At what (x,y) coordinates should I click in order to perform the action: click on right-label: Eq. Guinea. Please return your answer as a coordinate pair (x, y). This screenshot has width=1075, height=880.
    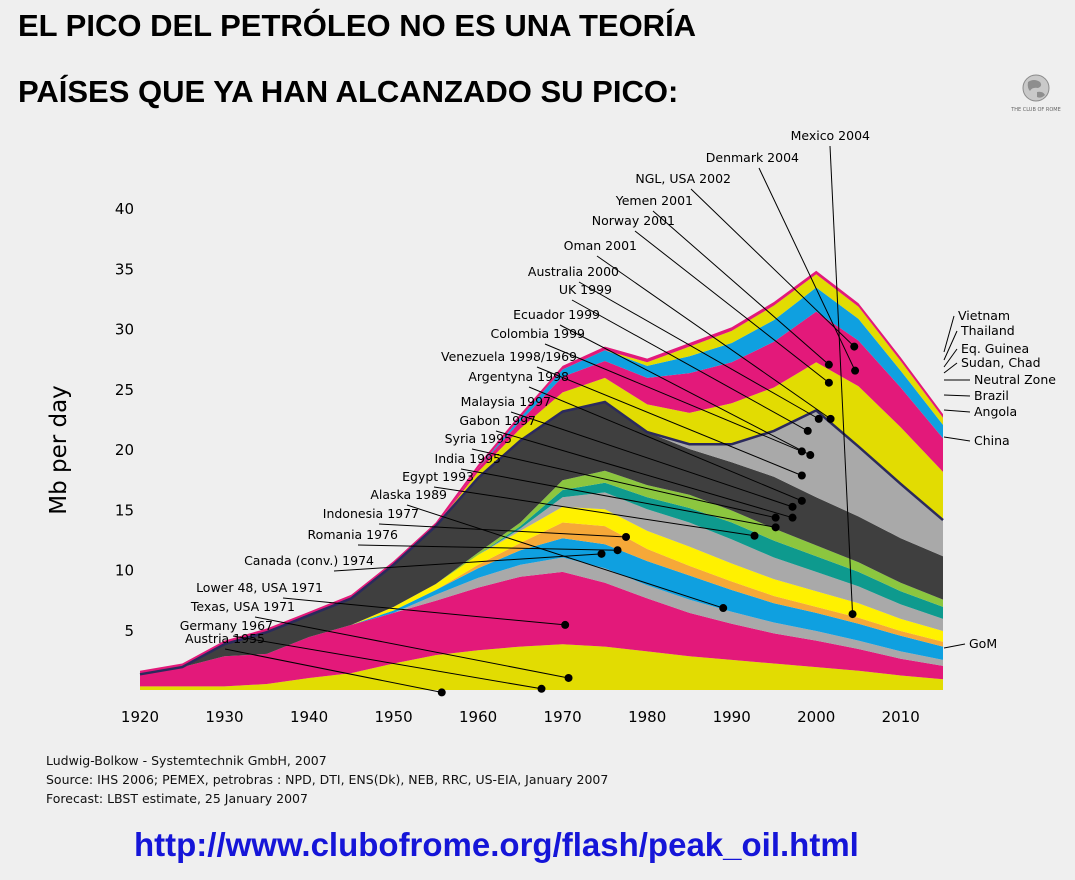
    Looking at the image, I should click on (995, 348).